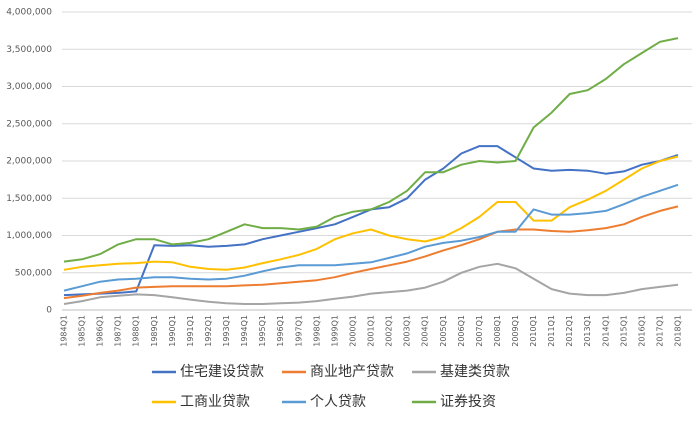 The height and width of the screenshot is (421, 700). What do you see at coordinates (222, 372) in the screenshot?
I see `legend-label: 住宅建设贷款` at bounding box center [222, 372].